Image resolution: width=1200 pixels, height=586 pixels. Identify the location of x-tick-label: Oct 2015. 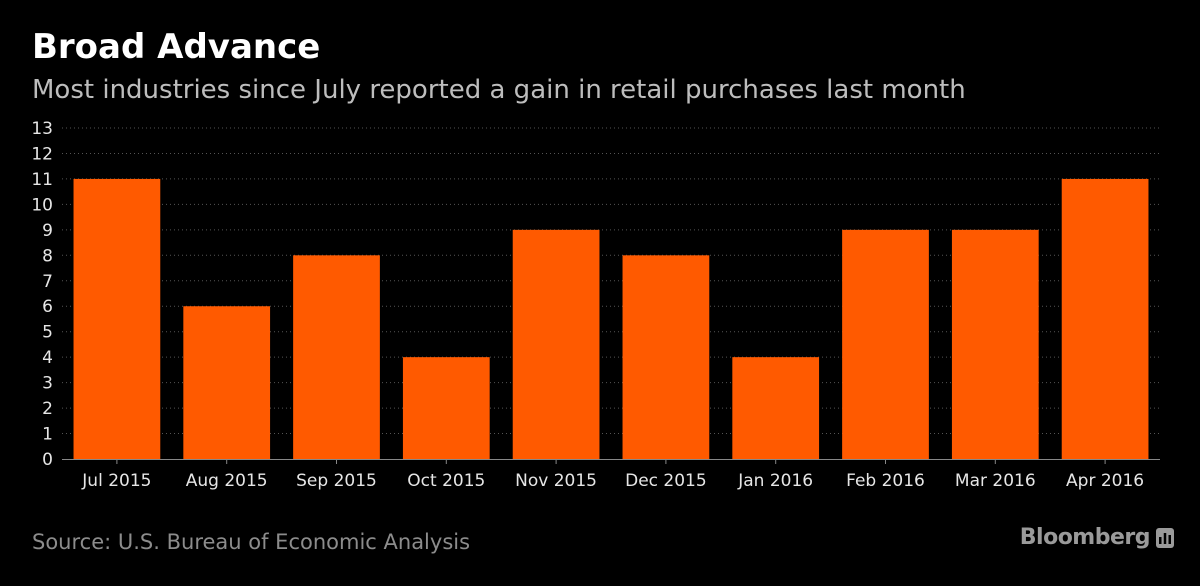
(446, 481).